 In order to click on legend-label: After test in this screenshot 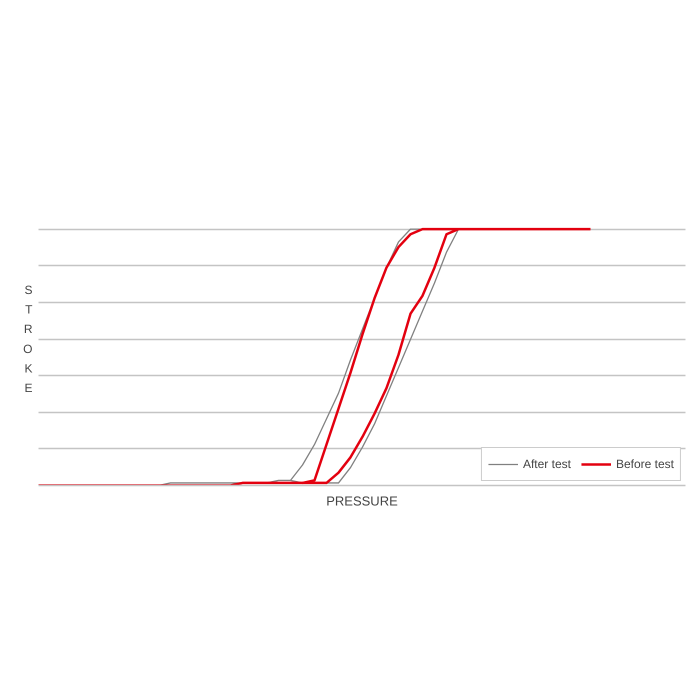, I will do `click(546, 464)`.